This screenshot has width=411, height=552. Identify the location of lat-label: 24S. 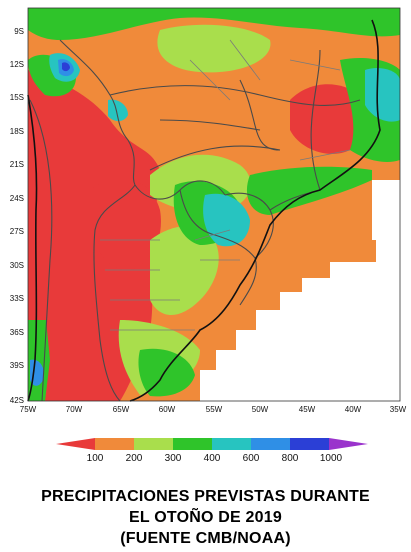
(17, 198).